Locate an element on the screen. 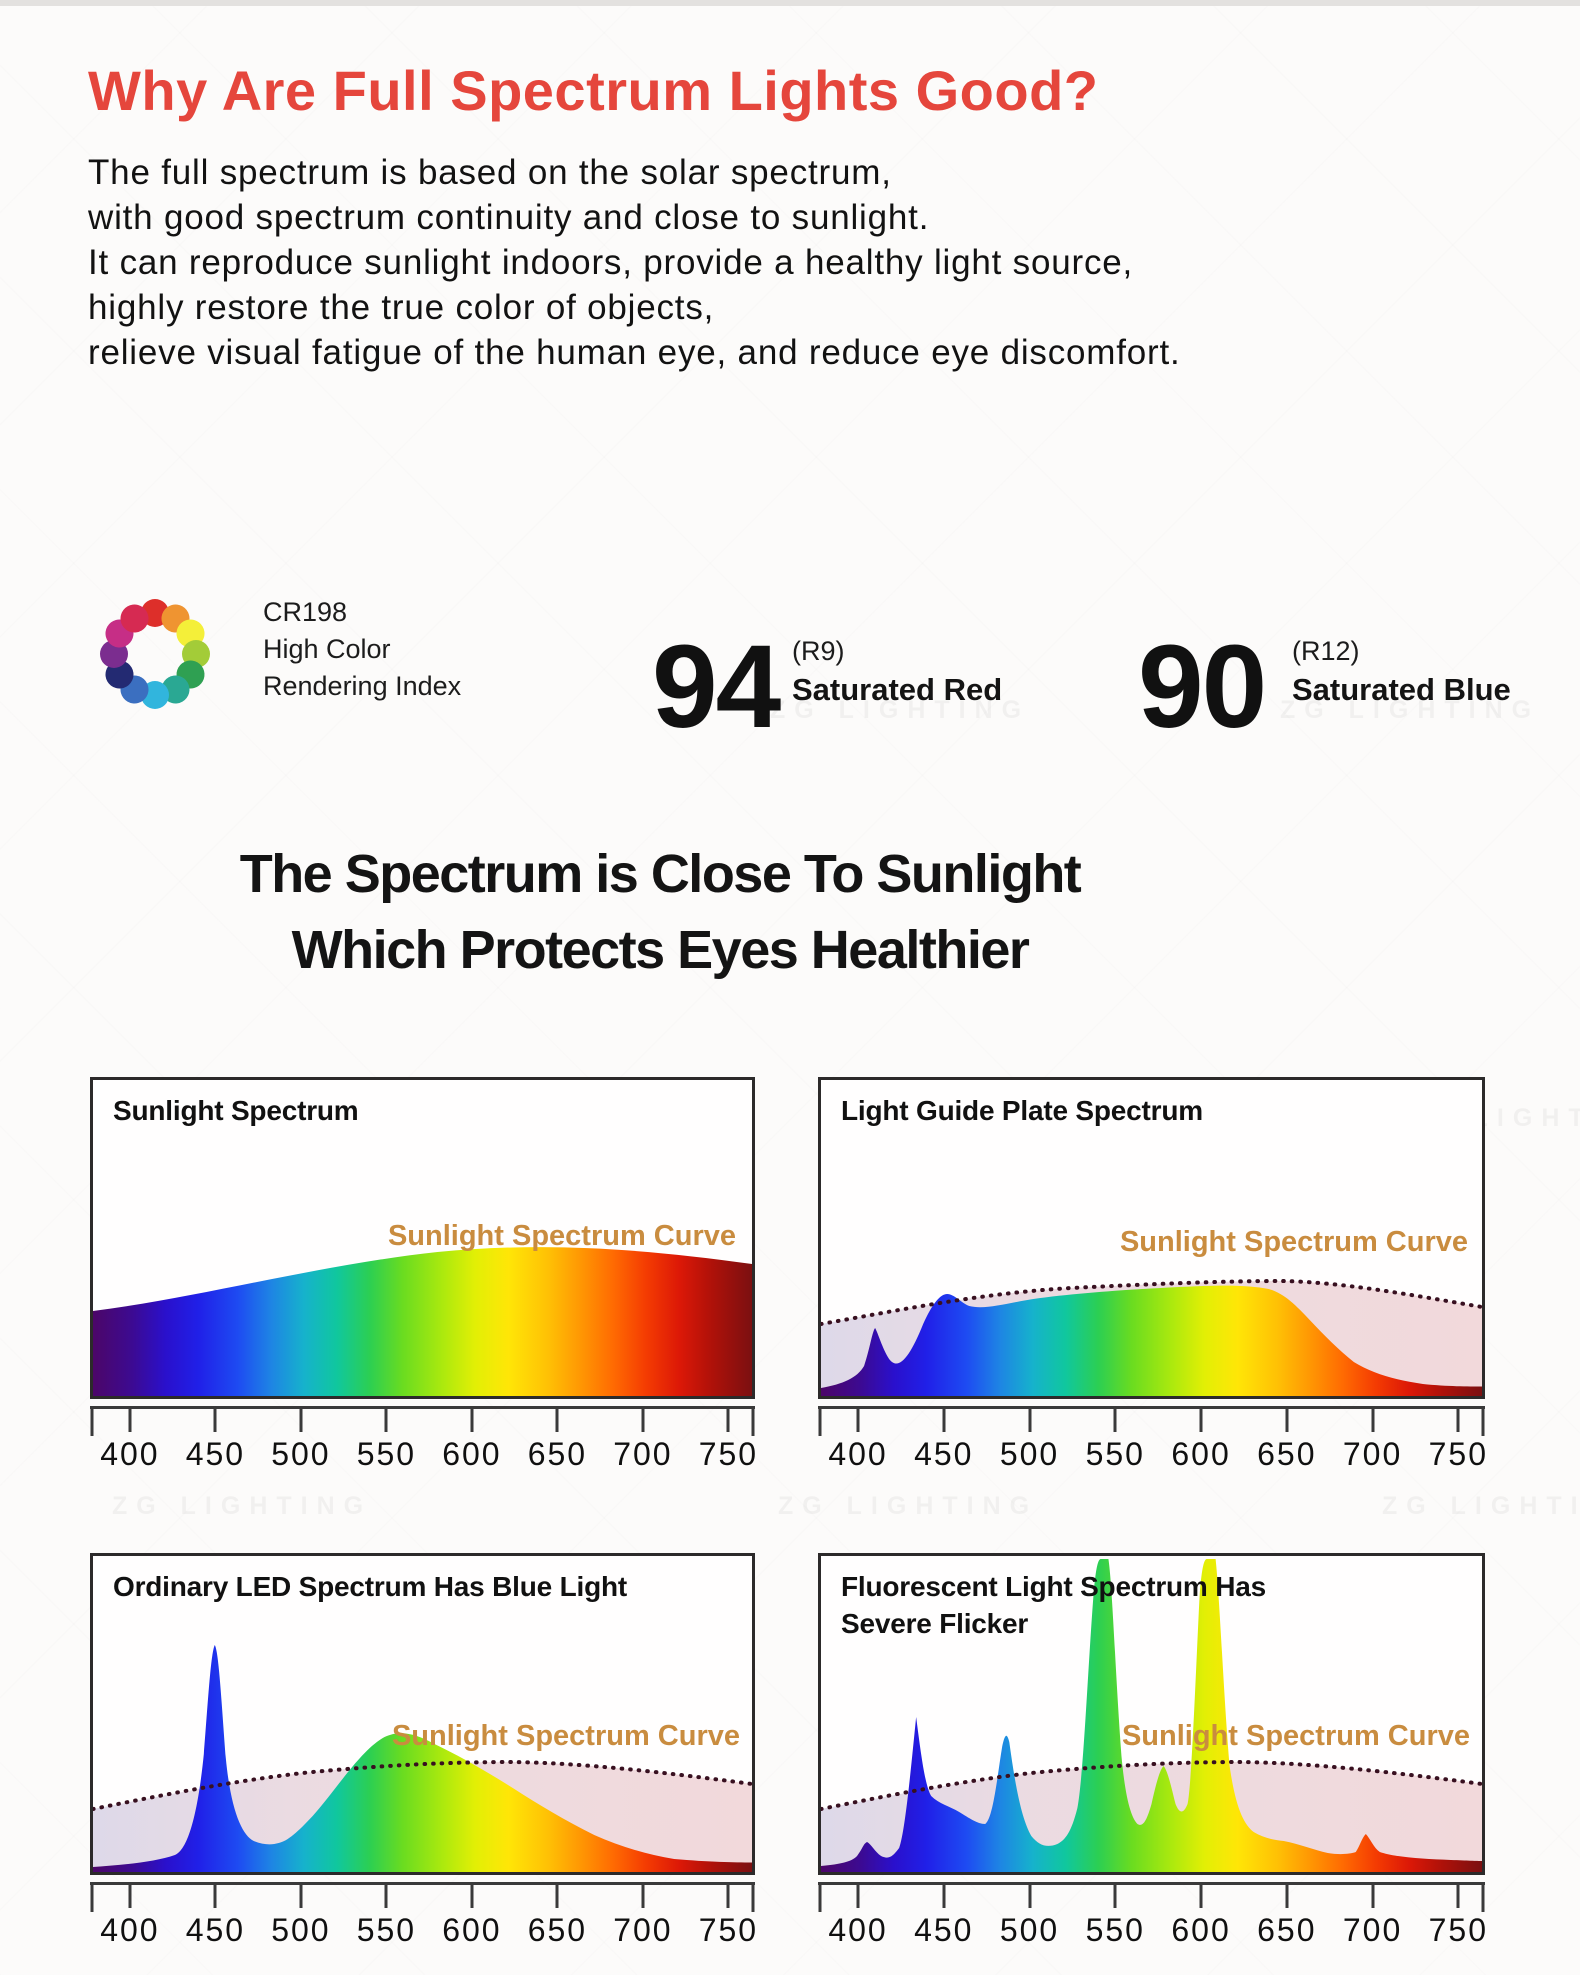 The width and height of the screenshot is (1580, 1975). cri-caption: CR198 High Color Rendering Index is located at coordinates (362, 649).